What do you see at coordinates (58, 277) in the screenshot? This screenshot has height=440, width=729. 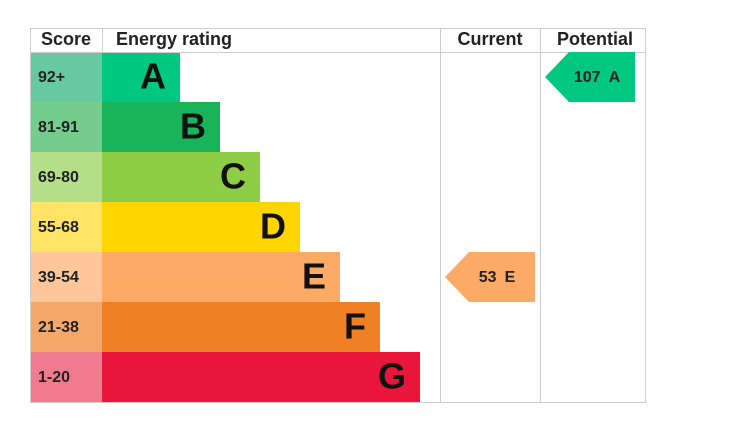 I see `band-score: 39-54` at bounding box center [58, 277].